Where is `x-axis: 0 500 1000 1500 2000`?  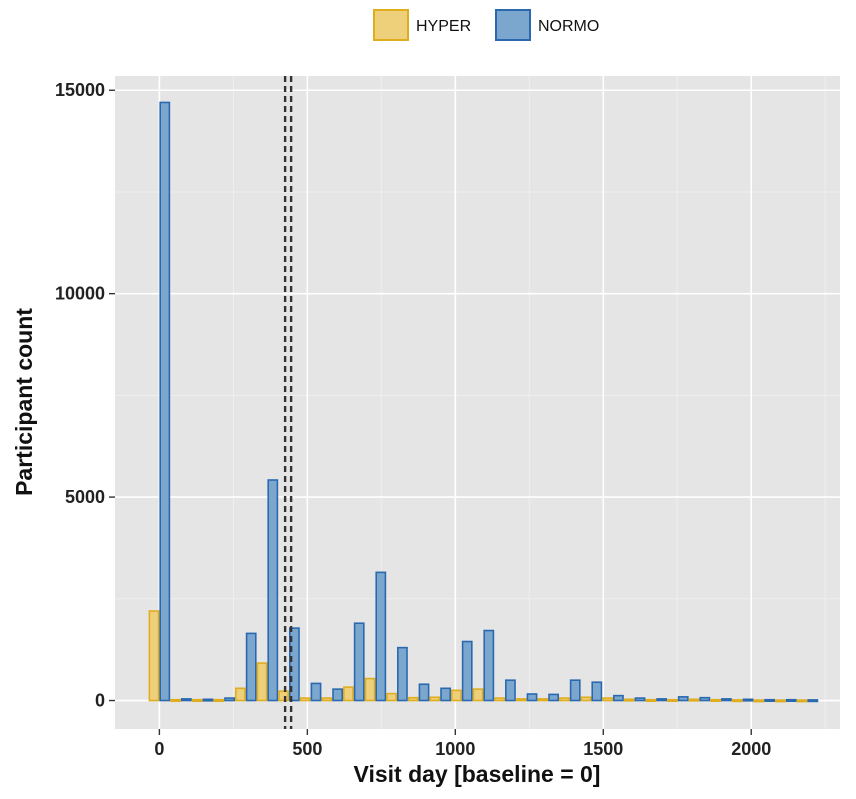 x-axis: 0 500 1000 1500 2000 is located at coordinates (462, 744).